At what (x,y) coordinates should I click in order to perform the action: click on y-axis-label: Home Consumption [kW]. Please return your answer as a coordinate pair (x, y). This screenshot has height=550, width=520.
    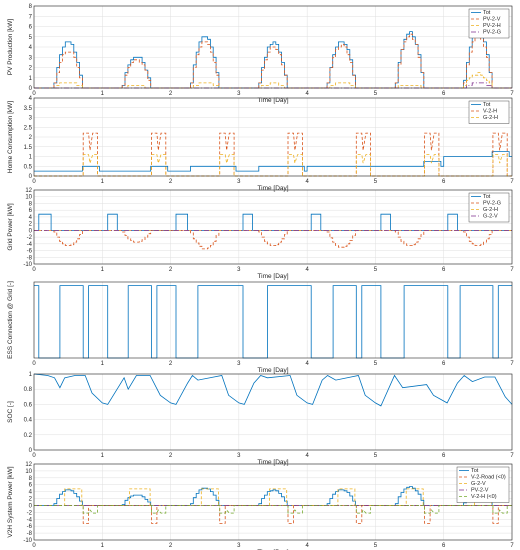
    Looking at the image, I should click on (10, 137).